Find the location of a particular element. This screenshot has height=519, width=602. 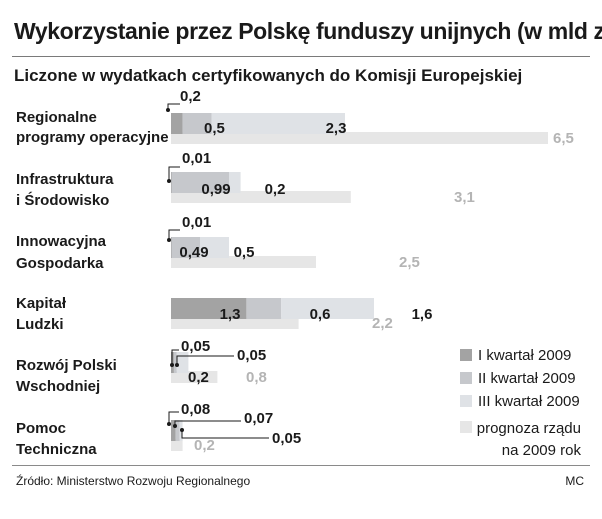

category-label: i Środowisko is located at coordinates (62, 200).